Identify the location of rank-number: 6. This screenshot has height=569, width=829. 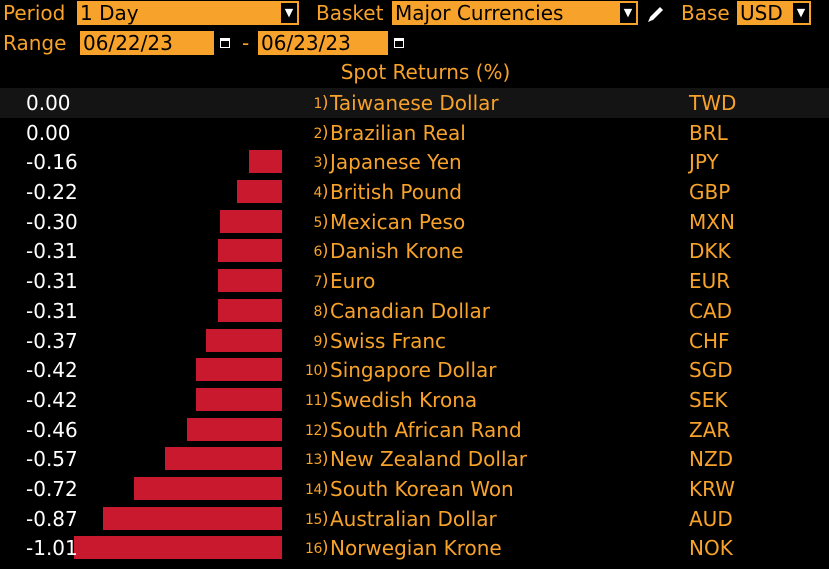
(314, 251).